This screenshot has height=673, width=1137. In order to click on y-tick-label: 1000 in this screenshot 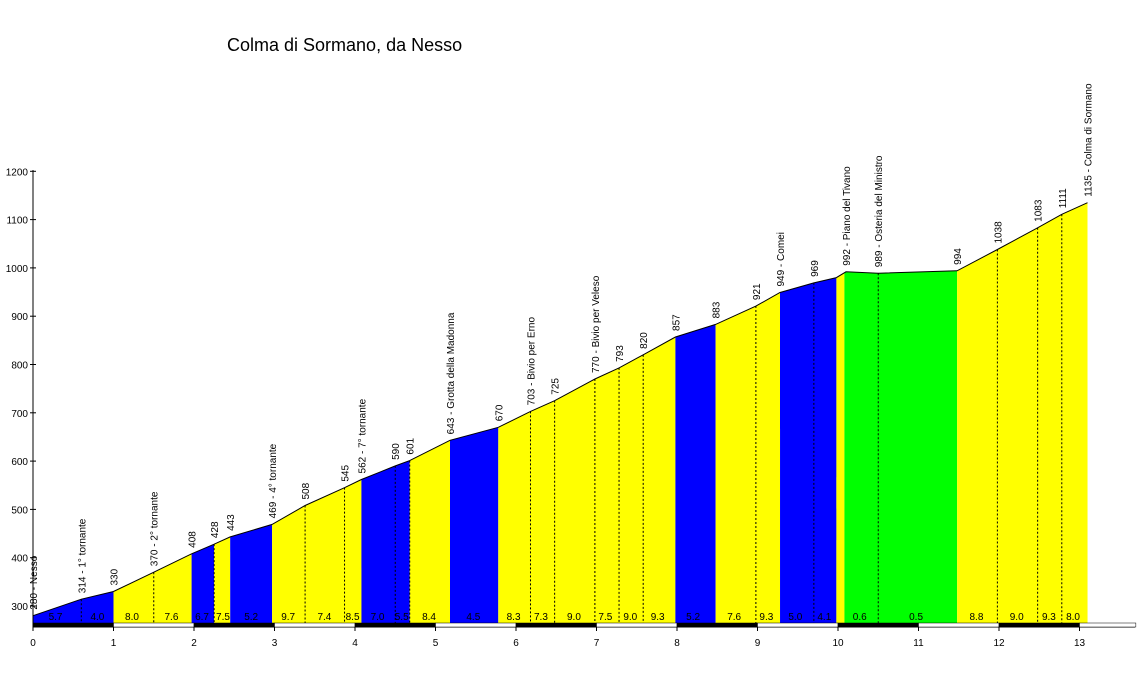, I will do `click(17, 269)`.